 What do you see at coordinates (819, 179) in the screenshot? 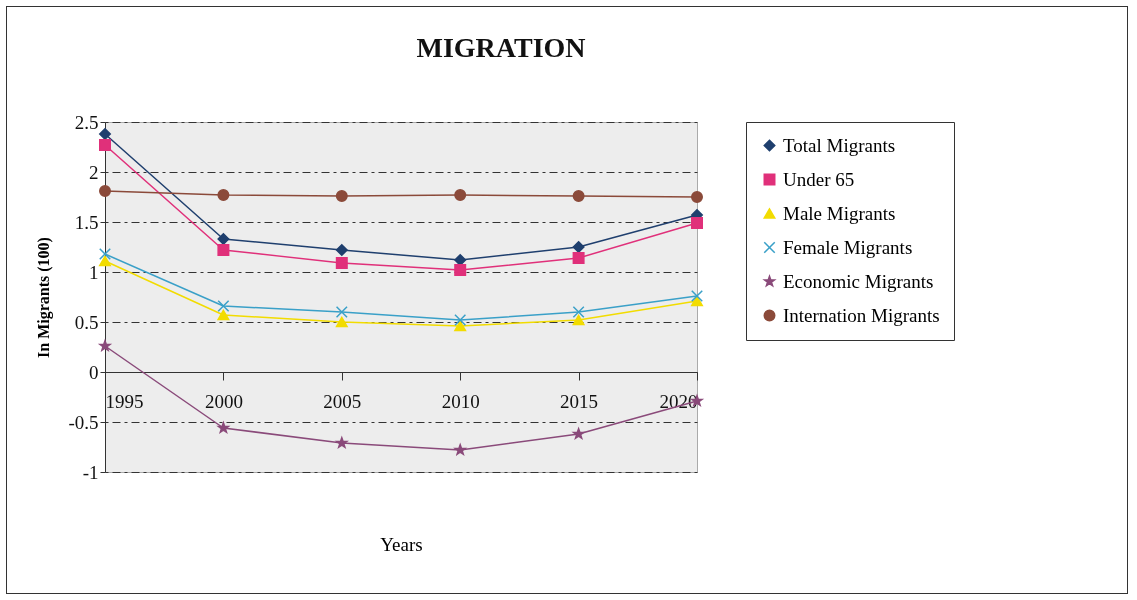
I see `legend-label: Under 65` at bounding box center [819, 179].